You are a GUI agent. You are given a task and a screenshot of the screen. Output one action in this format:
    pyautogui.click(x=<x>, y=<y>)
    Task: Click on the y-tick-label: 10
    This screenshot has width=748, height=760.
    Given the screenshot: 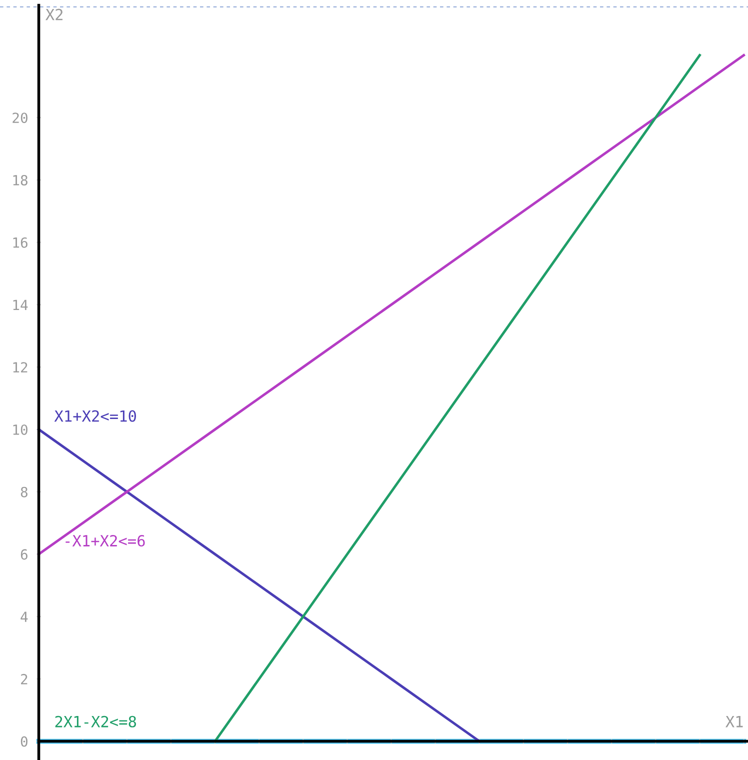 What is the action you would take?
    pyautogui.click(x=20, y=429)
    